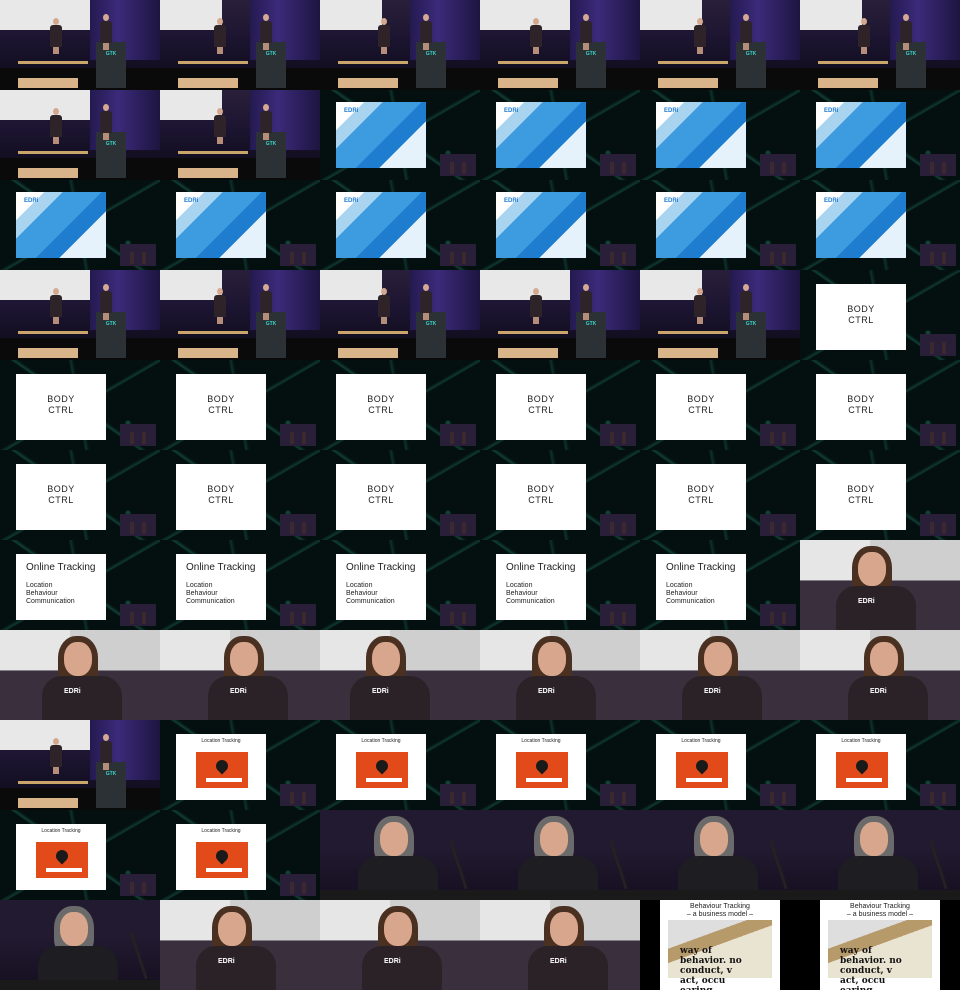 The image size is (960, 990). I want to click on video-thumbnail: GTK, so click(720, 45).